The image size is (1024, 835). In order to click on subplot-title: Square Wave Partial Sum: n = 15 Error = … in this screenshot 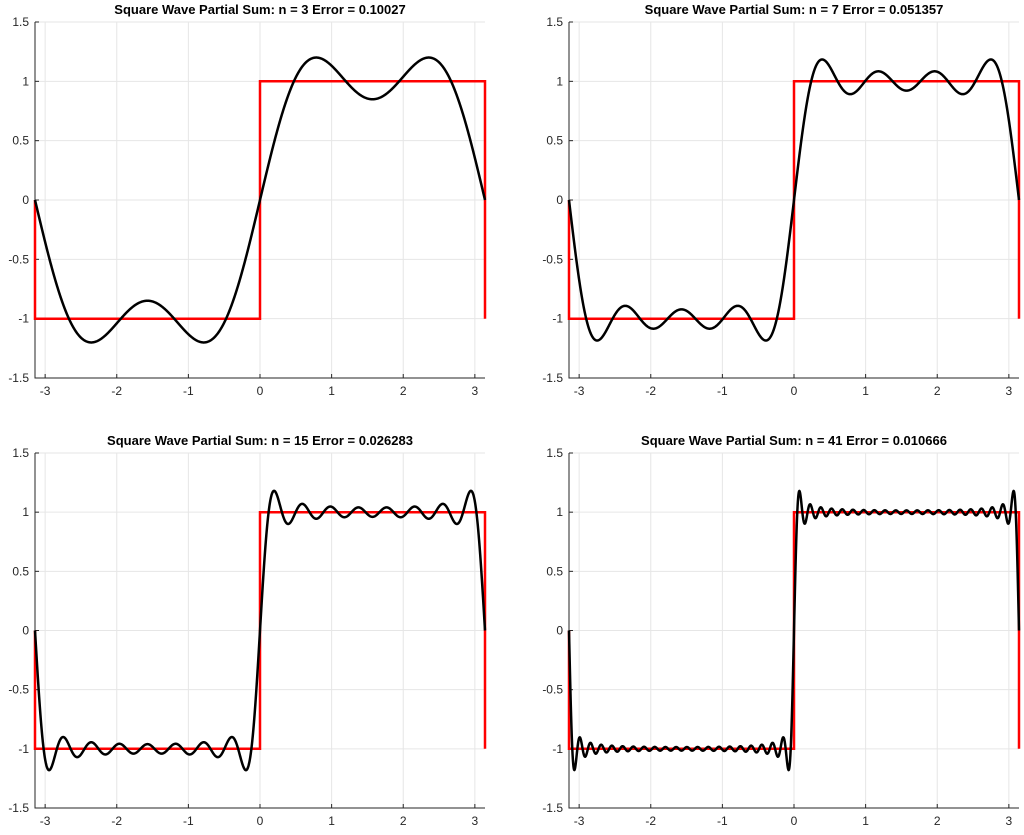, I will do `click(260, 440)`.